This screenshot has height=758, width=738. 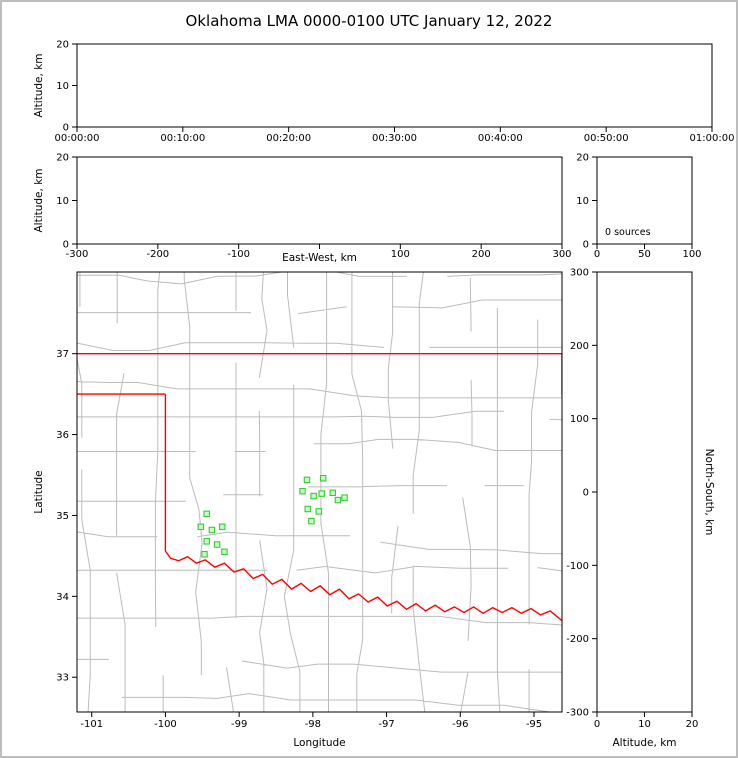 What do you see at coordinates (534, 724) in the screenshot?
I see `x-tick-label: -95` at bounding box center [534, 724].